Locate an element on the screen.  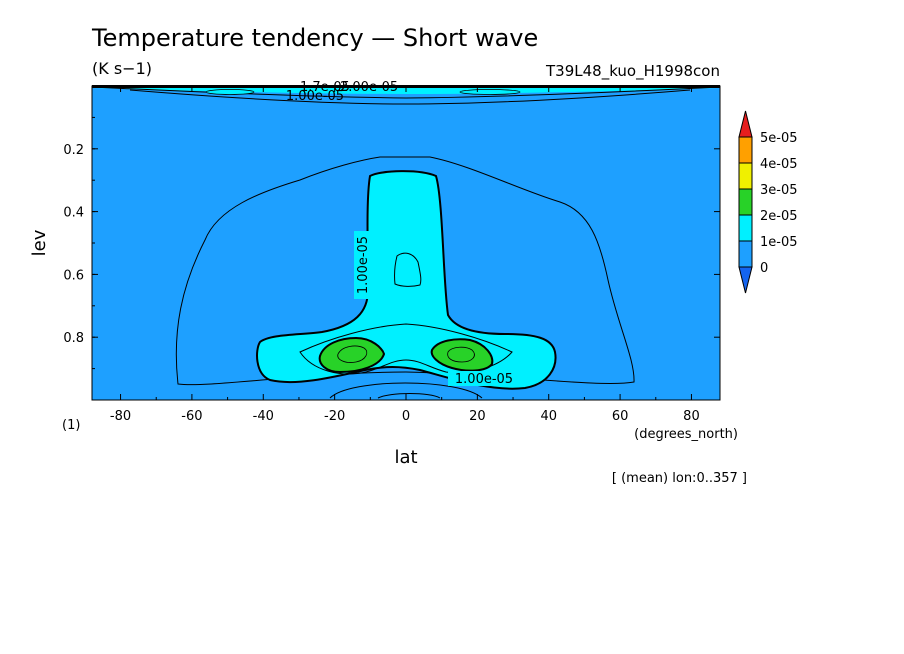
green-max-right is located at coordinates (462, 355).